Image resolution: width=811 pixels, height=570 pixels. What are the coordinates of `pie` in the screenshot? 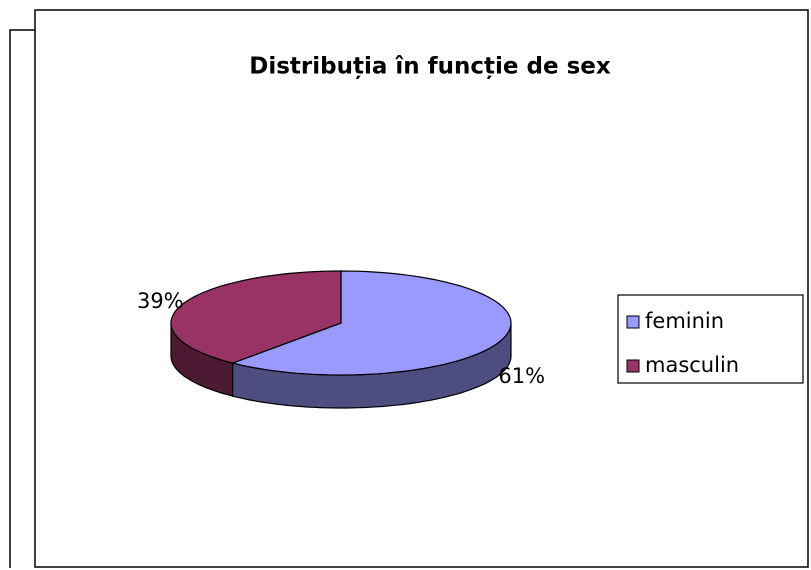 It's located at (341, 339).